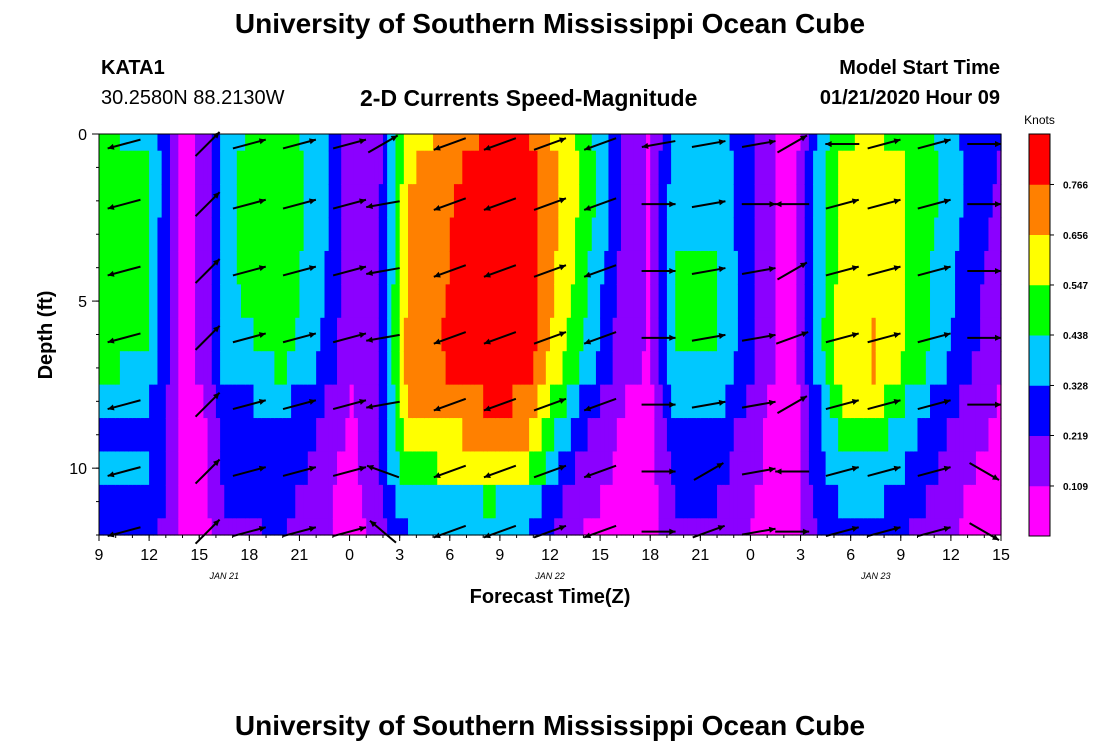 The width and height of the screenshot is (1100, 750). What do you see at coordinates (78, 469) in the screenshot?
I see `y-tick-label: 10` at bounding box center [78, 469].